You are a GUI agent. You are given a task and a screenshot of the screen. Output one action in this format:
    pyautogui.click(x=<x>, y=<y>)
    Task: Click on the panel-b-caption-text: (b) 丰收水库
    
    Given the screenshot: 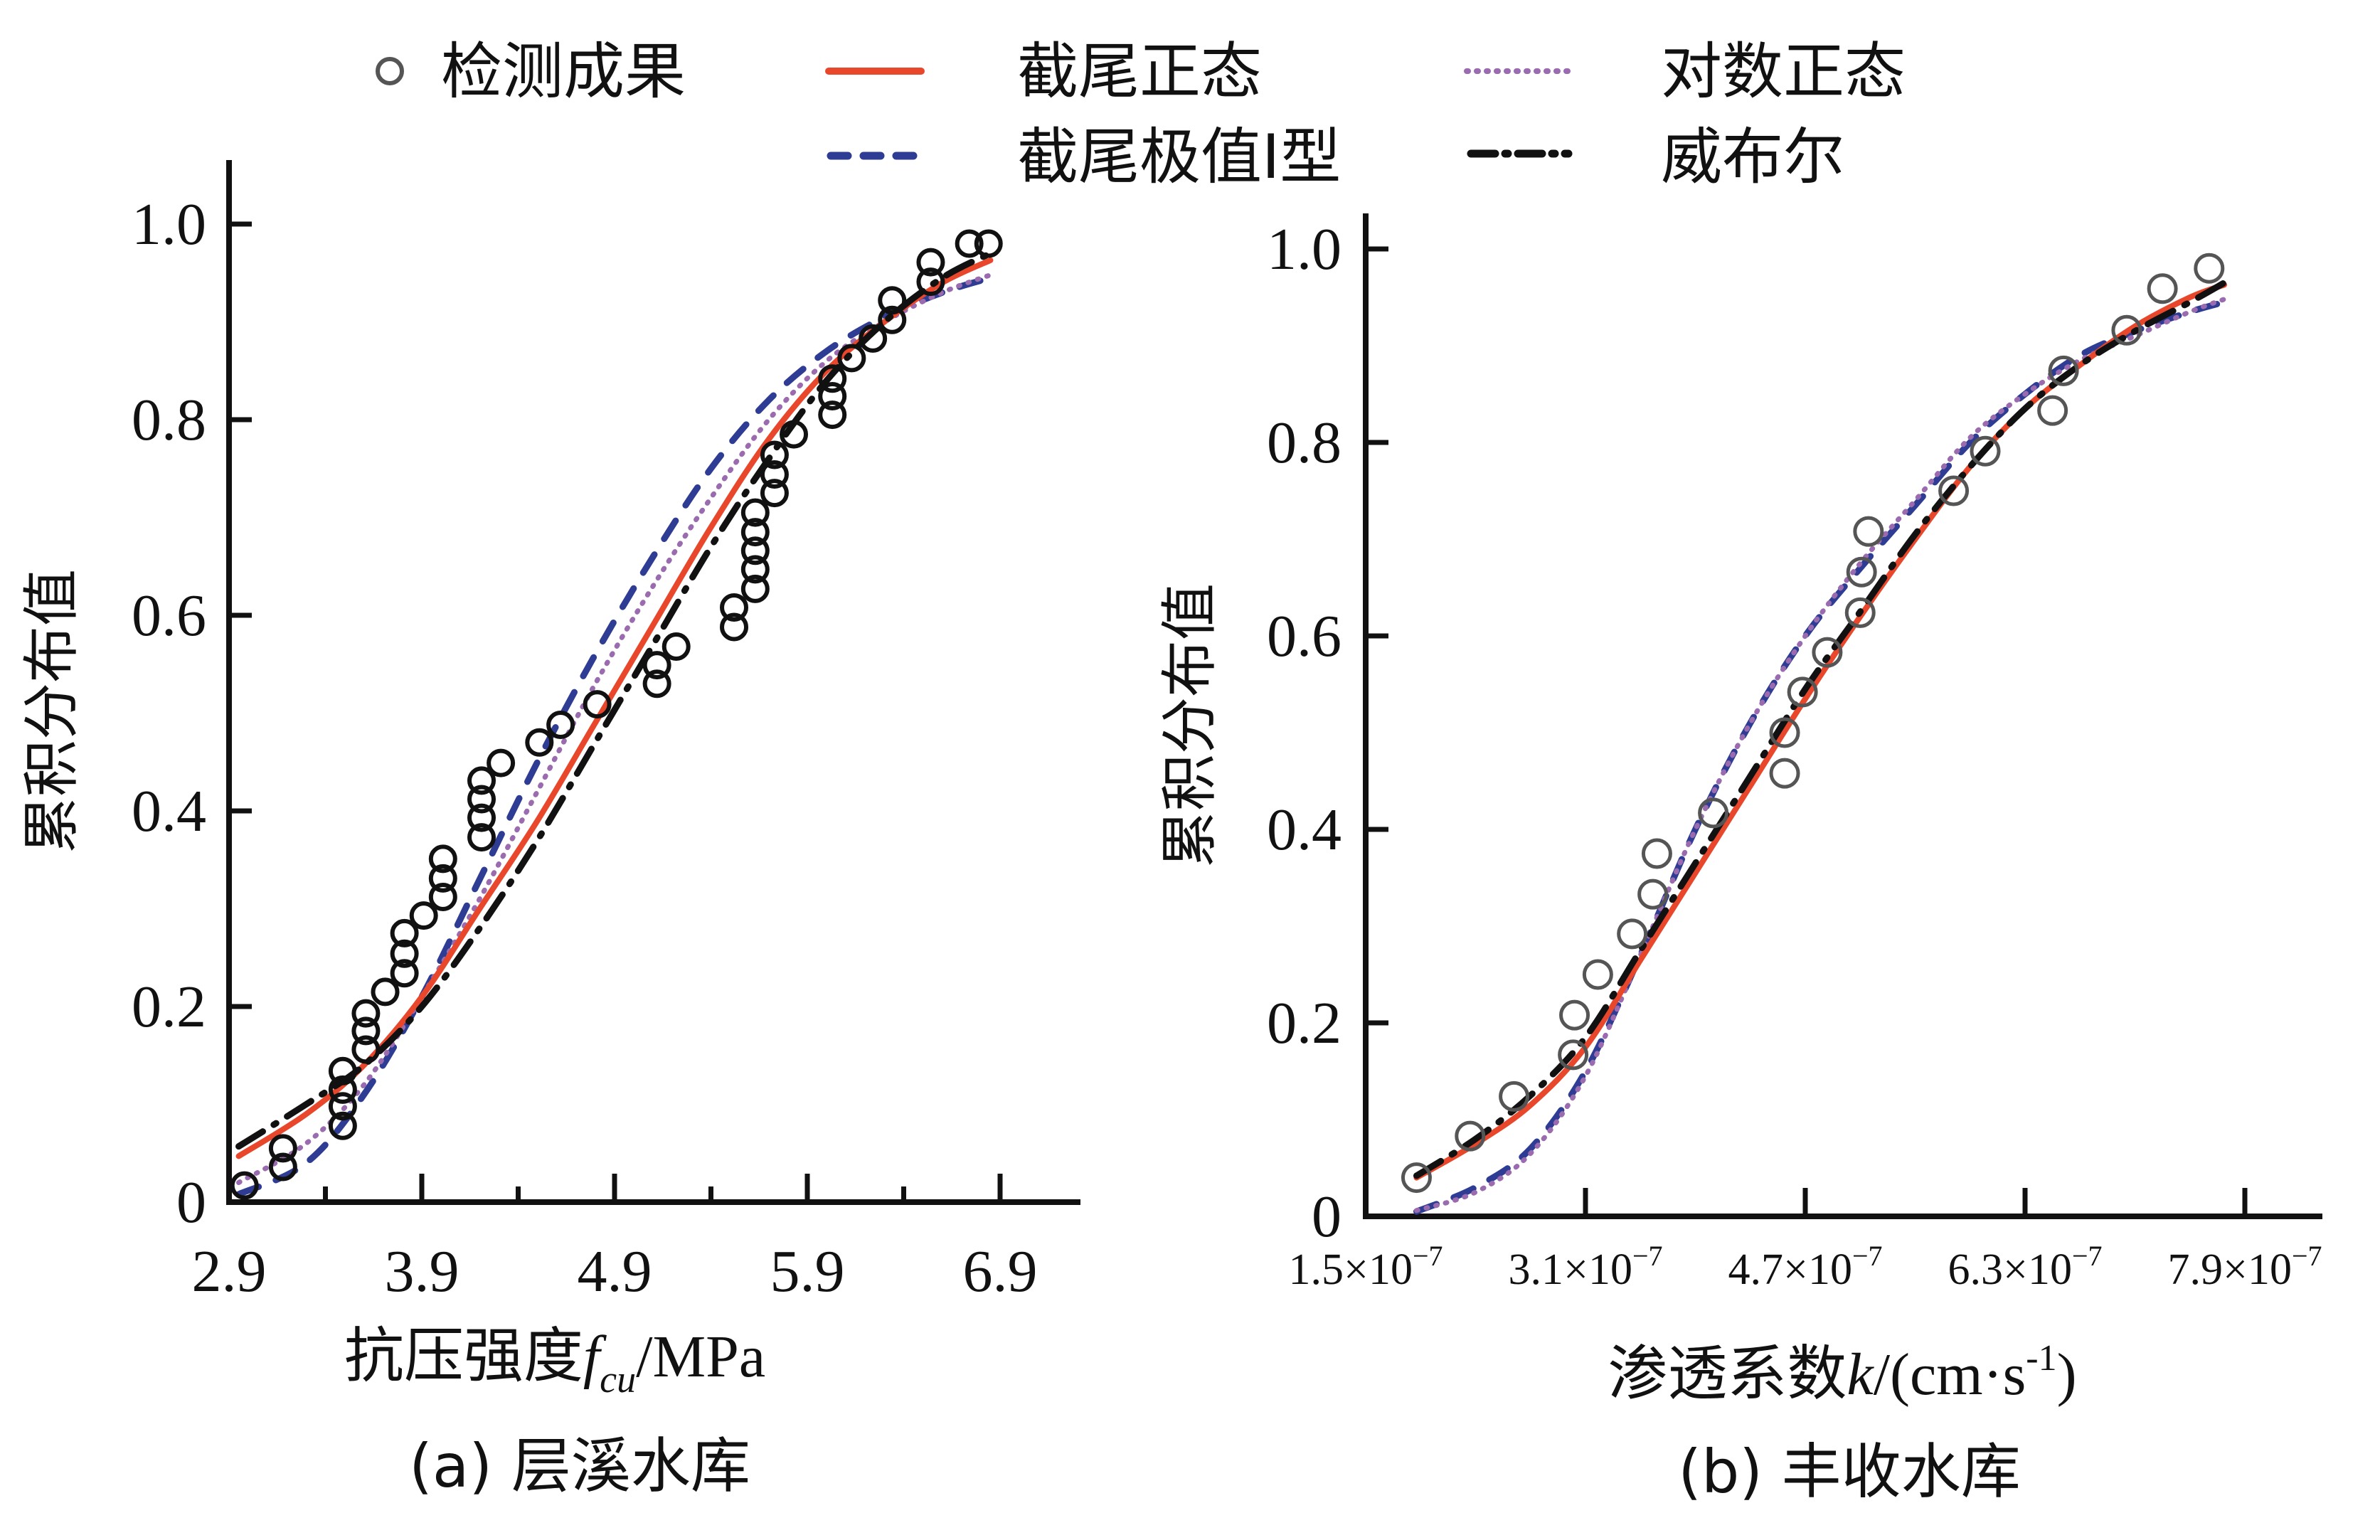 What is the action you would take?
    pyautogui.click(x=1849, y=1472)
    